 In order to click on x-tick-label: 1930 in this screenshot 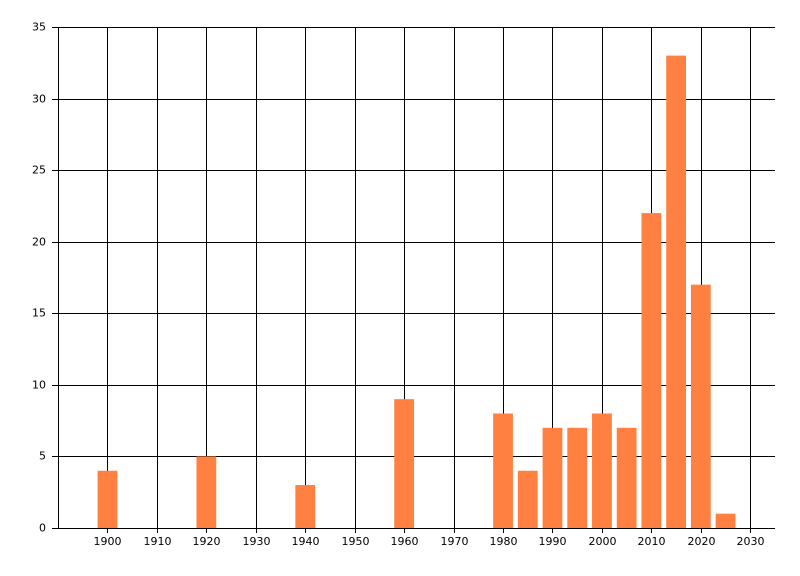, I will do `click(257, 541)`.